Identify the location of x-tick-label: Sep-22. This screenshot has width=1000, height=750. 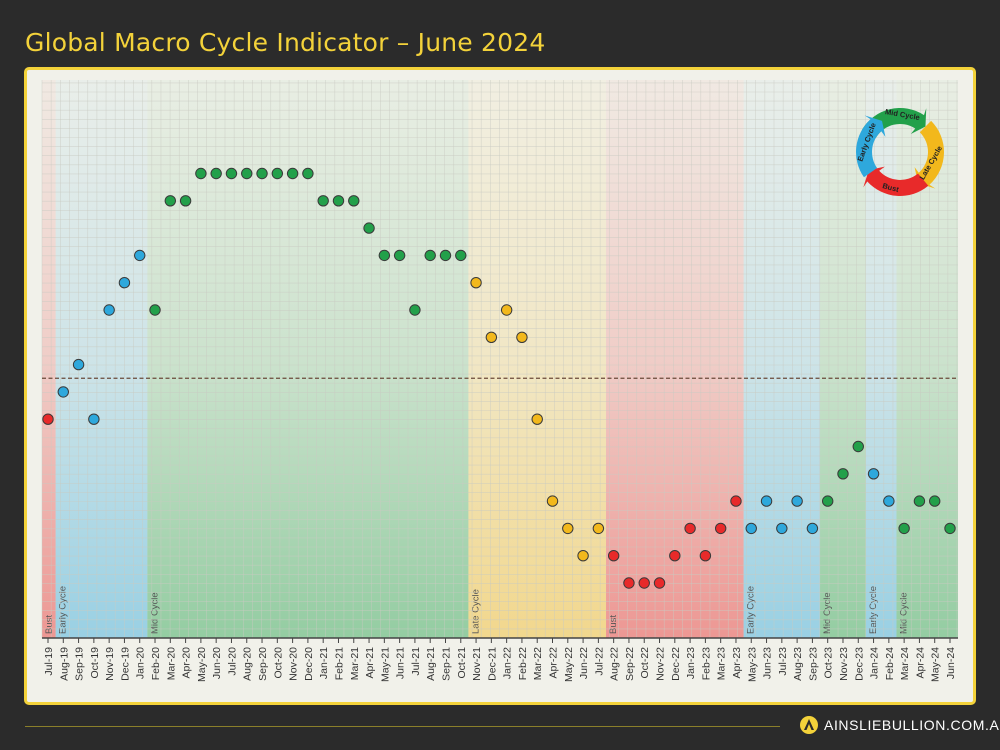
(630, 664).